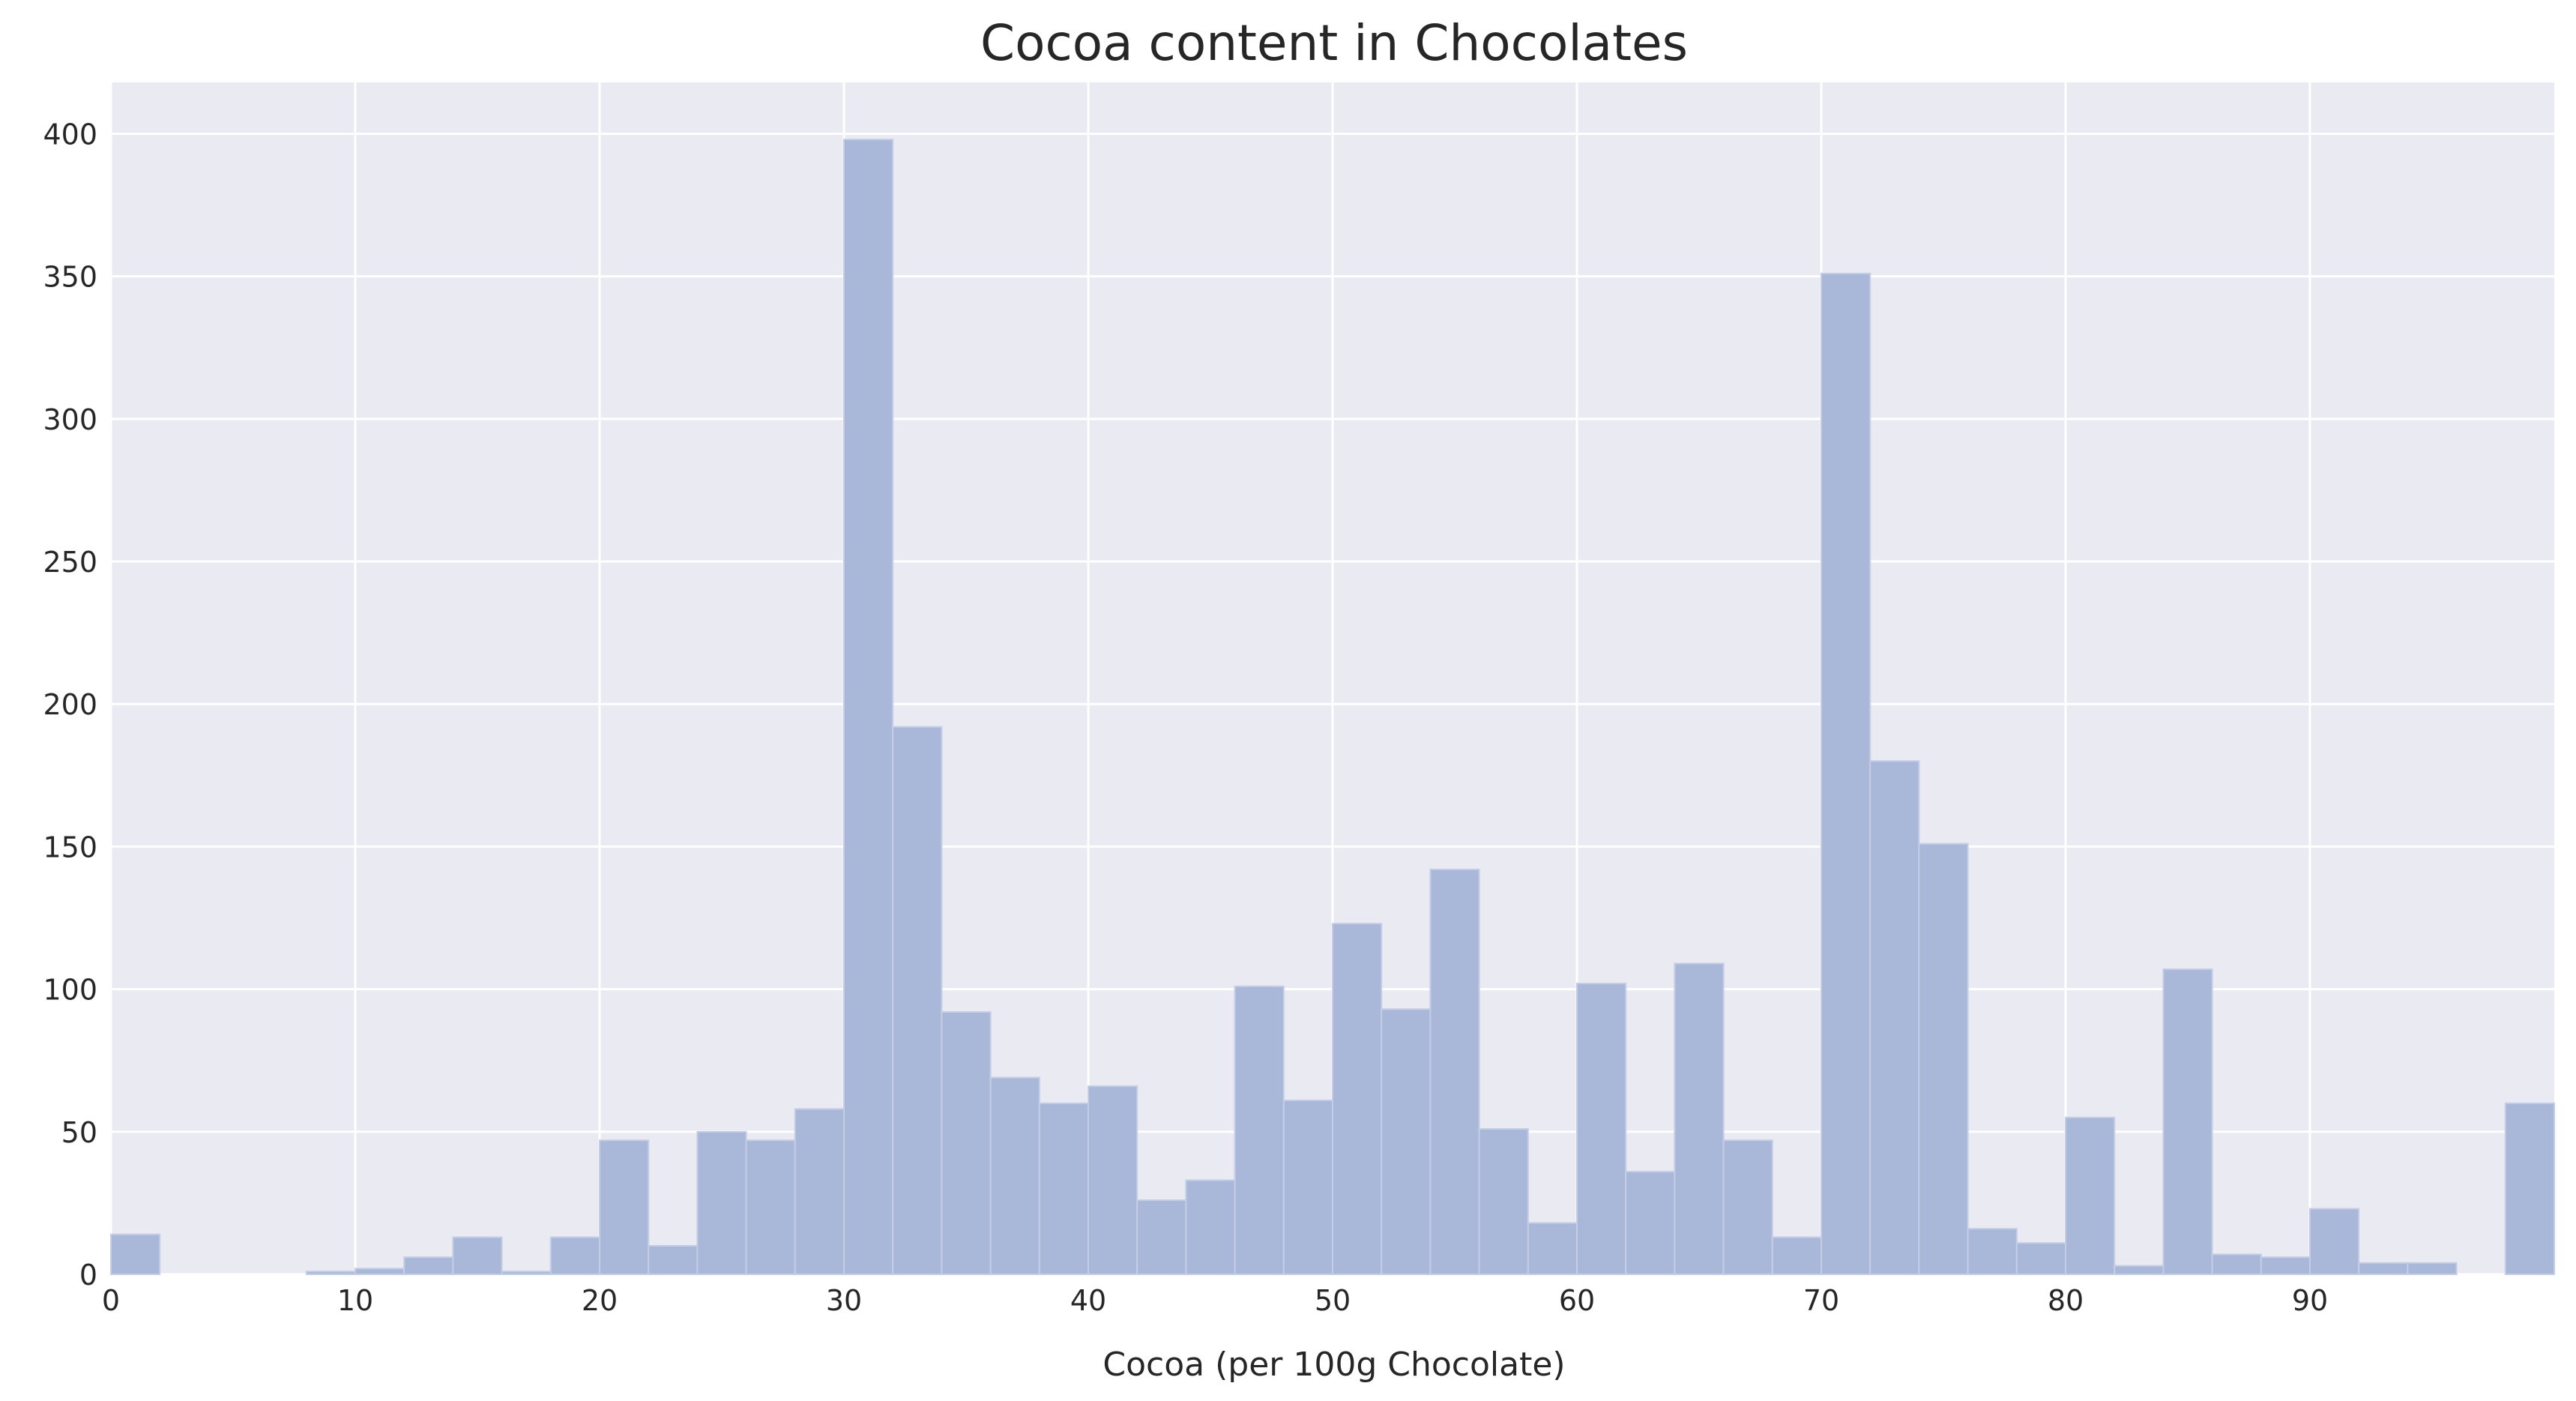 The image size is (2576, 1401). What do you see at coordinates (70, 847) in the screenshot?
I see `y-tick-label-150: 150` at bounding box center [70, 847].